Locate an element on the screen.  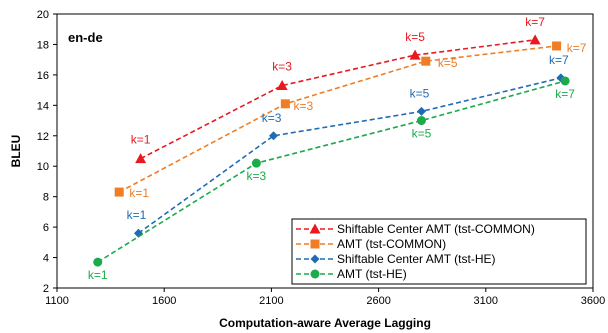
x-tick-label: 1600 is located at coordinates (164, 301).